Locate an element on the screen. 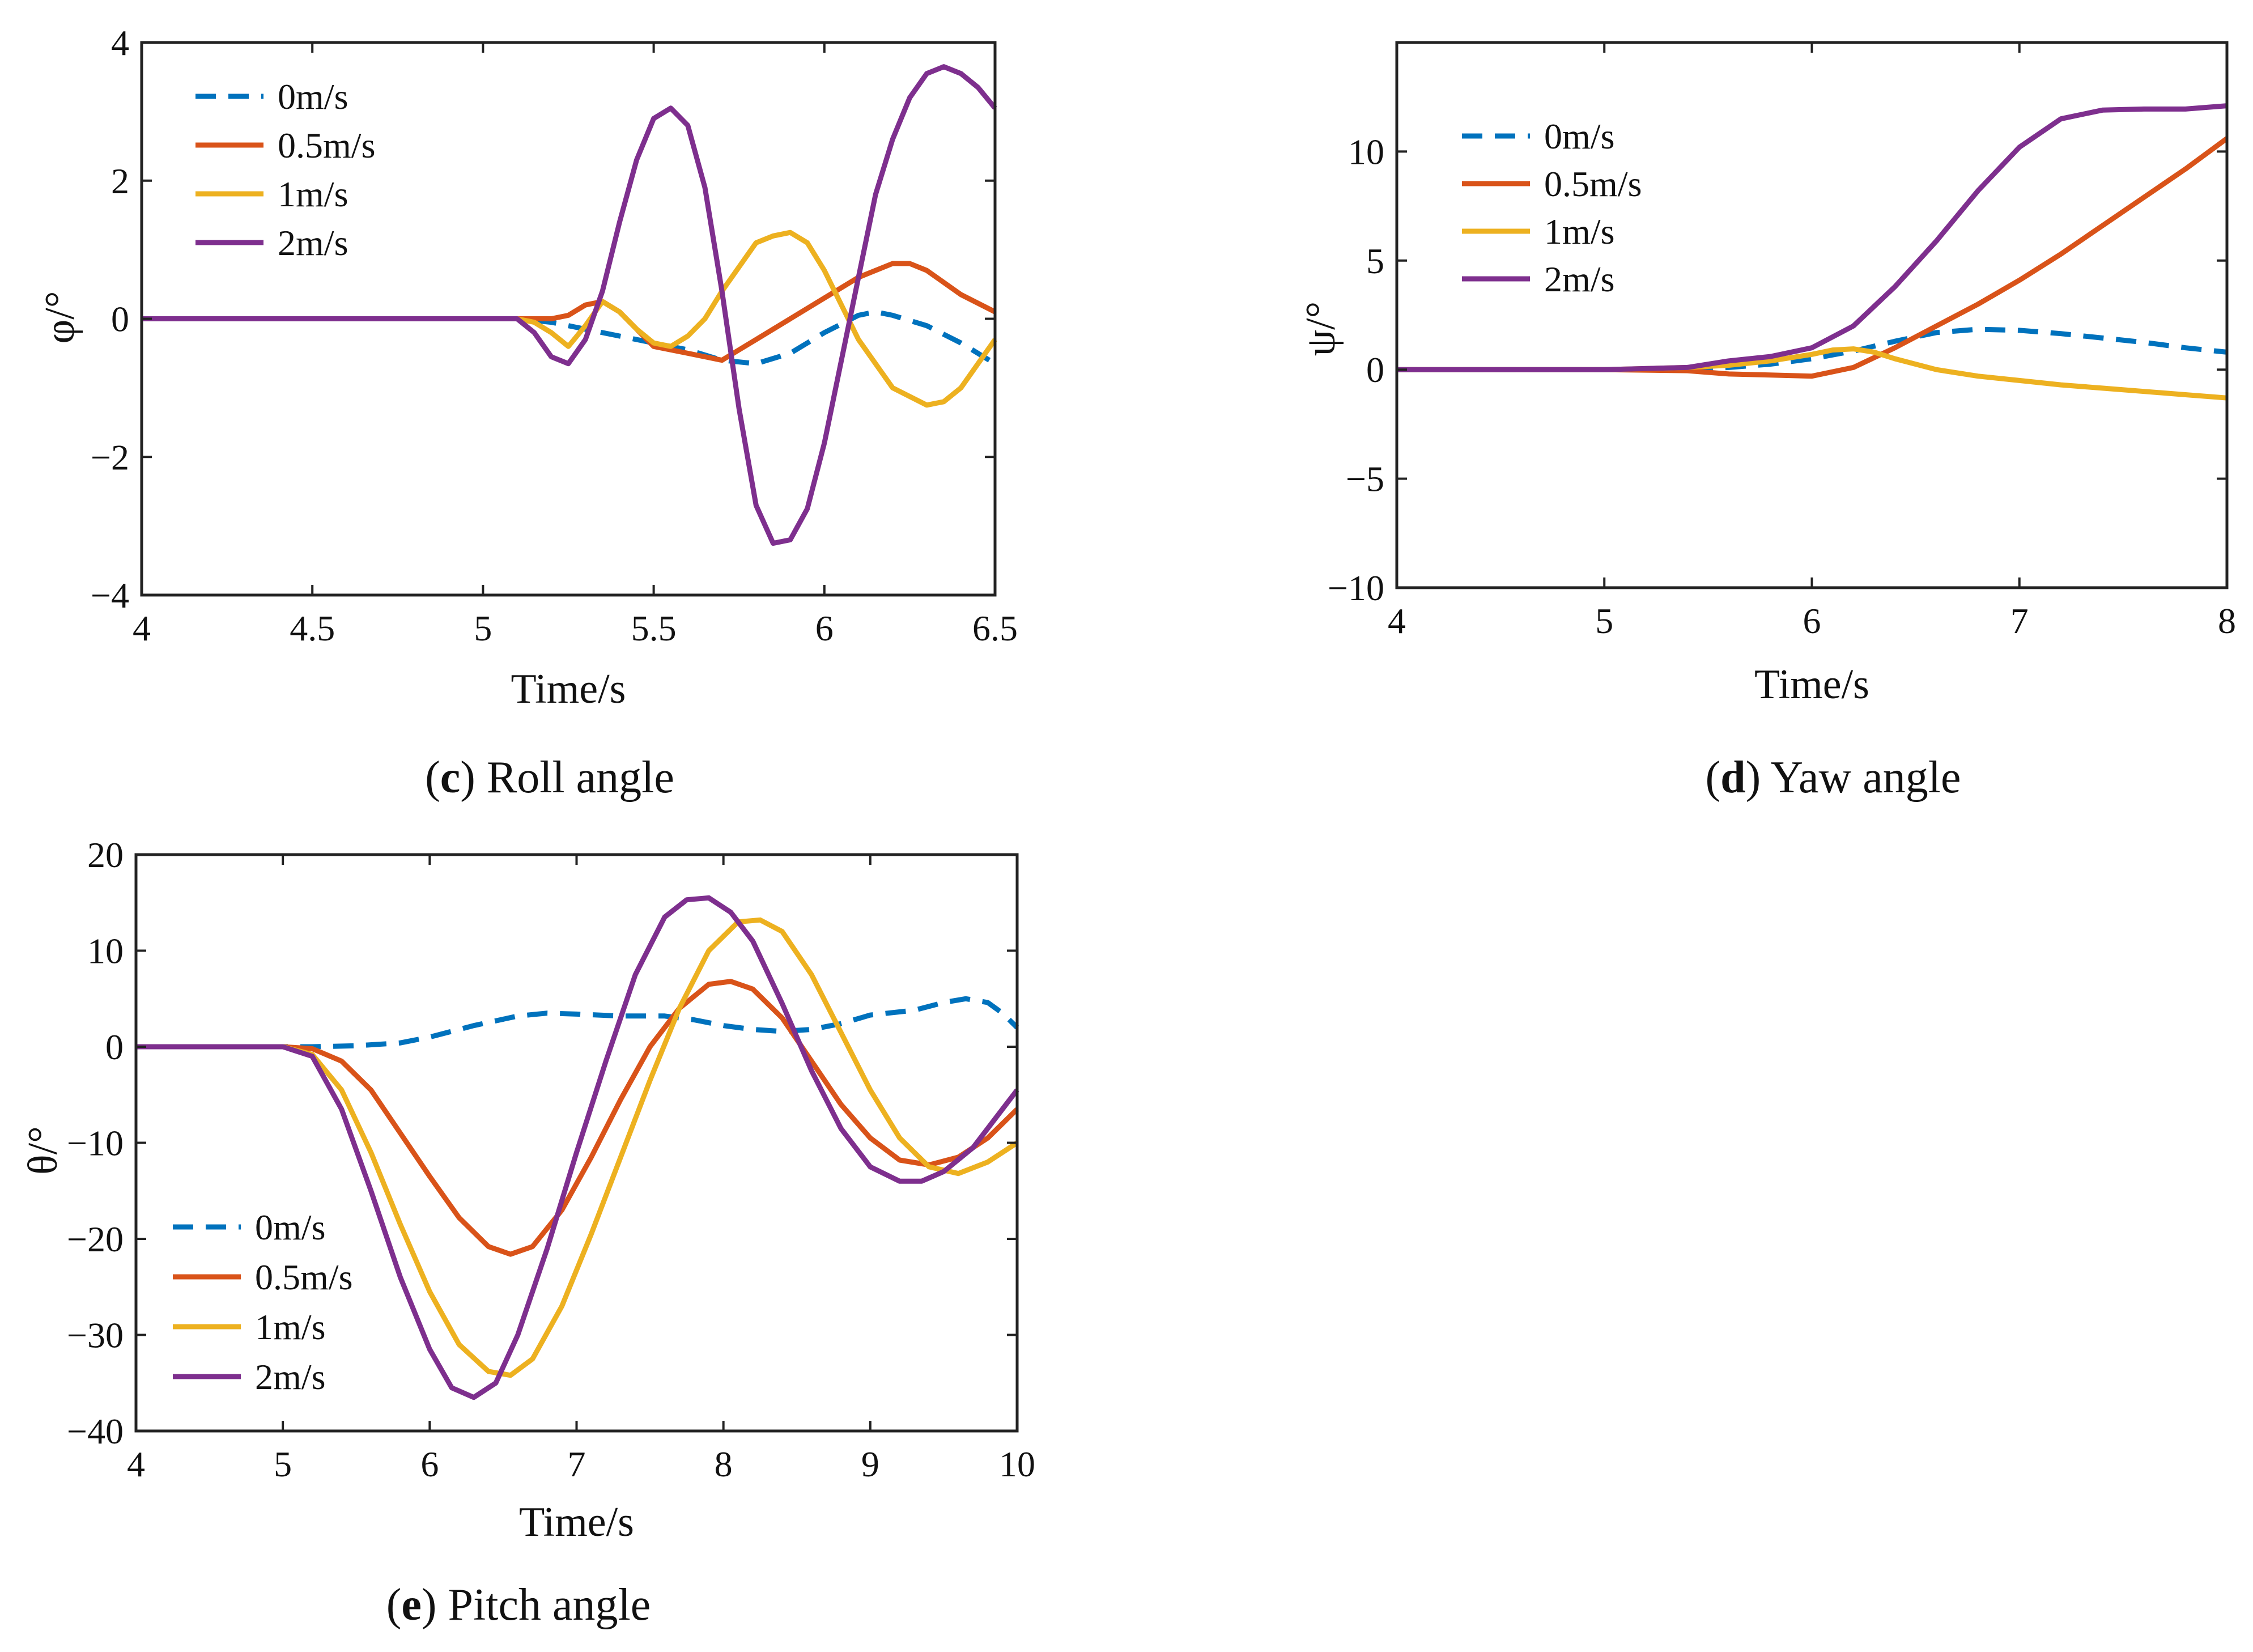  chart-c-xlabel: Time/s is located at coordinates (568, 689).